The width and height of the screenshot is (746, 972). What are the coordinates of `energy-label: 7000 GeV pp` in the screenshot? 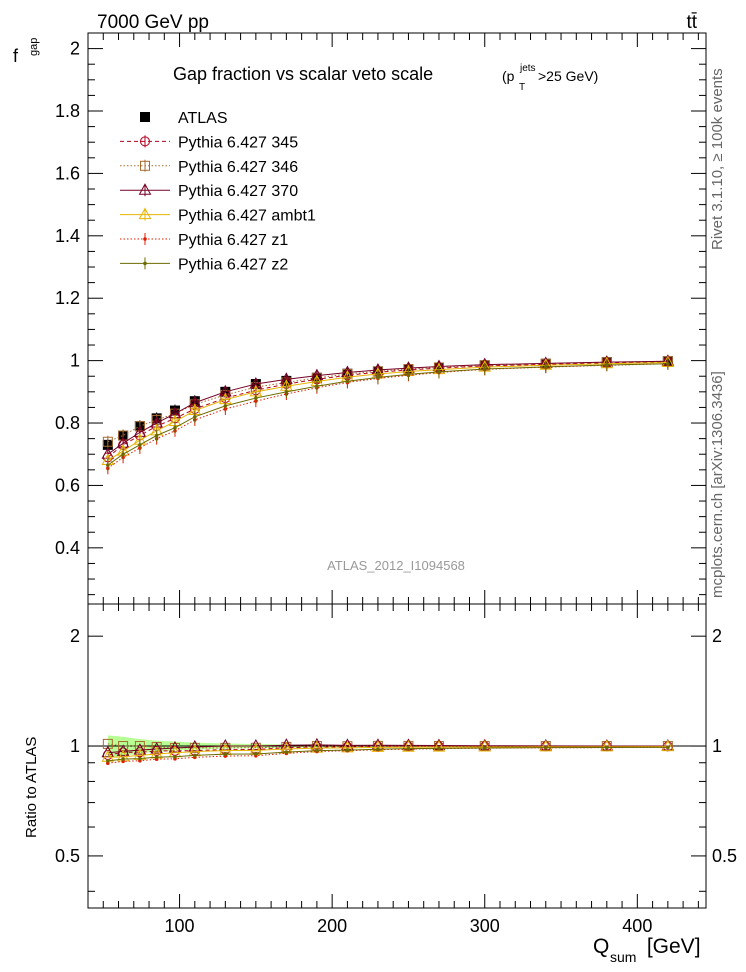 It's located at (153, 22).